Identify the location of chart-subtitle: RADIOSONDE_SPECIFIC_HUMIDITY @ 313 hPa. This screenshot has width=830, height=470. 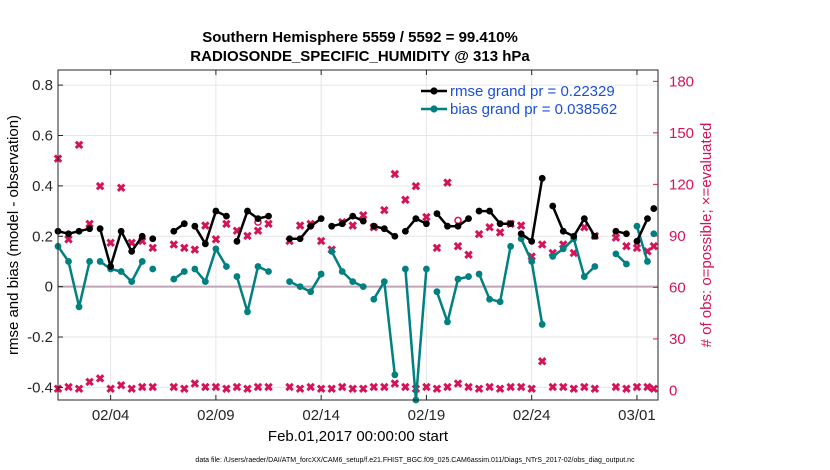
(360, 56).